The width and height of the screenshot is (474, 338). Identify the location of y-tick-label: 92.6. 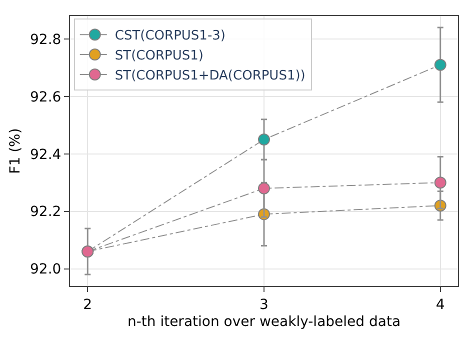
(46, 97).